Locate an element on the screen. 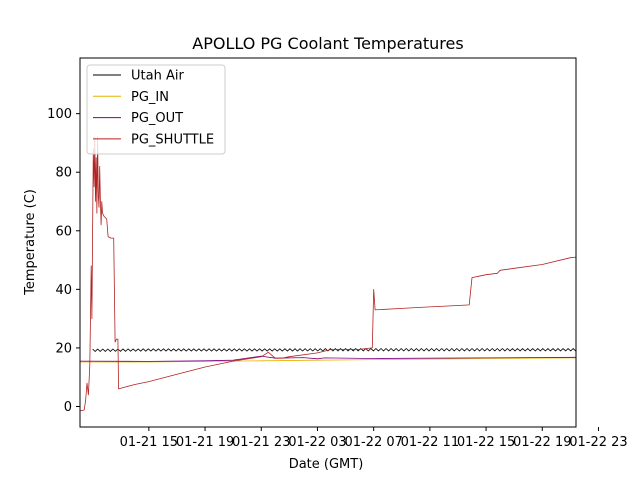 The image size is (640, 480). y-tick-label: 20 is located at coordinates (63, 348).